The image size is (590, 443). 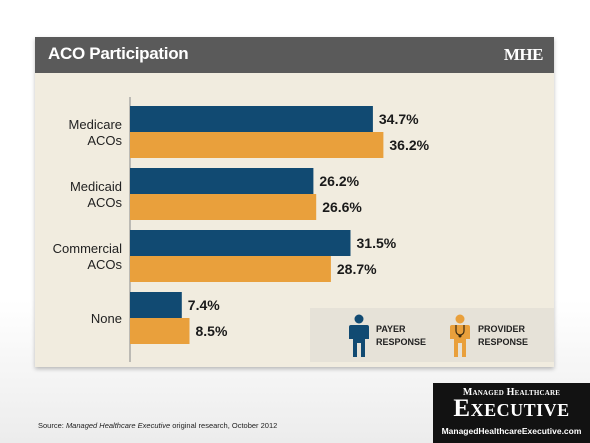 What do you see at coordinates (359, 335) in the screenshot?
I see `person-icon` at bounding box center [359, 335].